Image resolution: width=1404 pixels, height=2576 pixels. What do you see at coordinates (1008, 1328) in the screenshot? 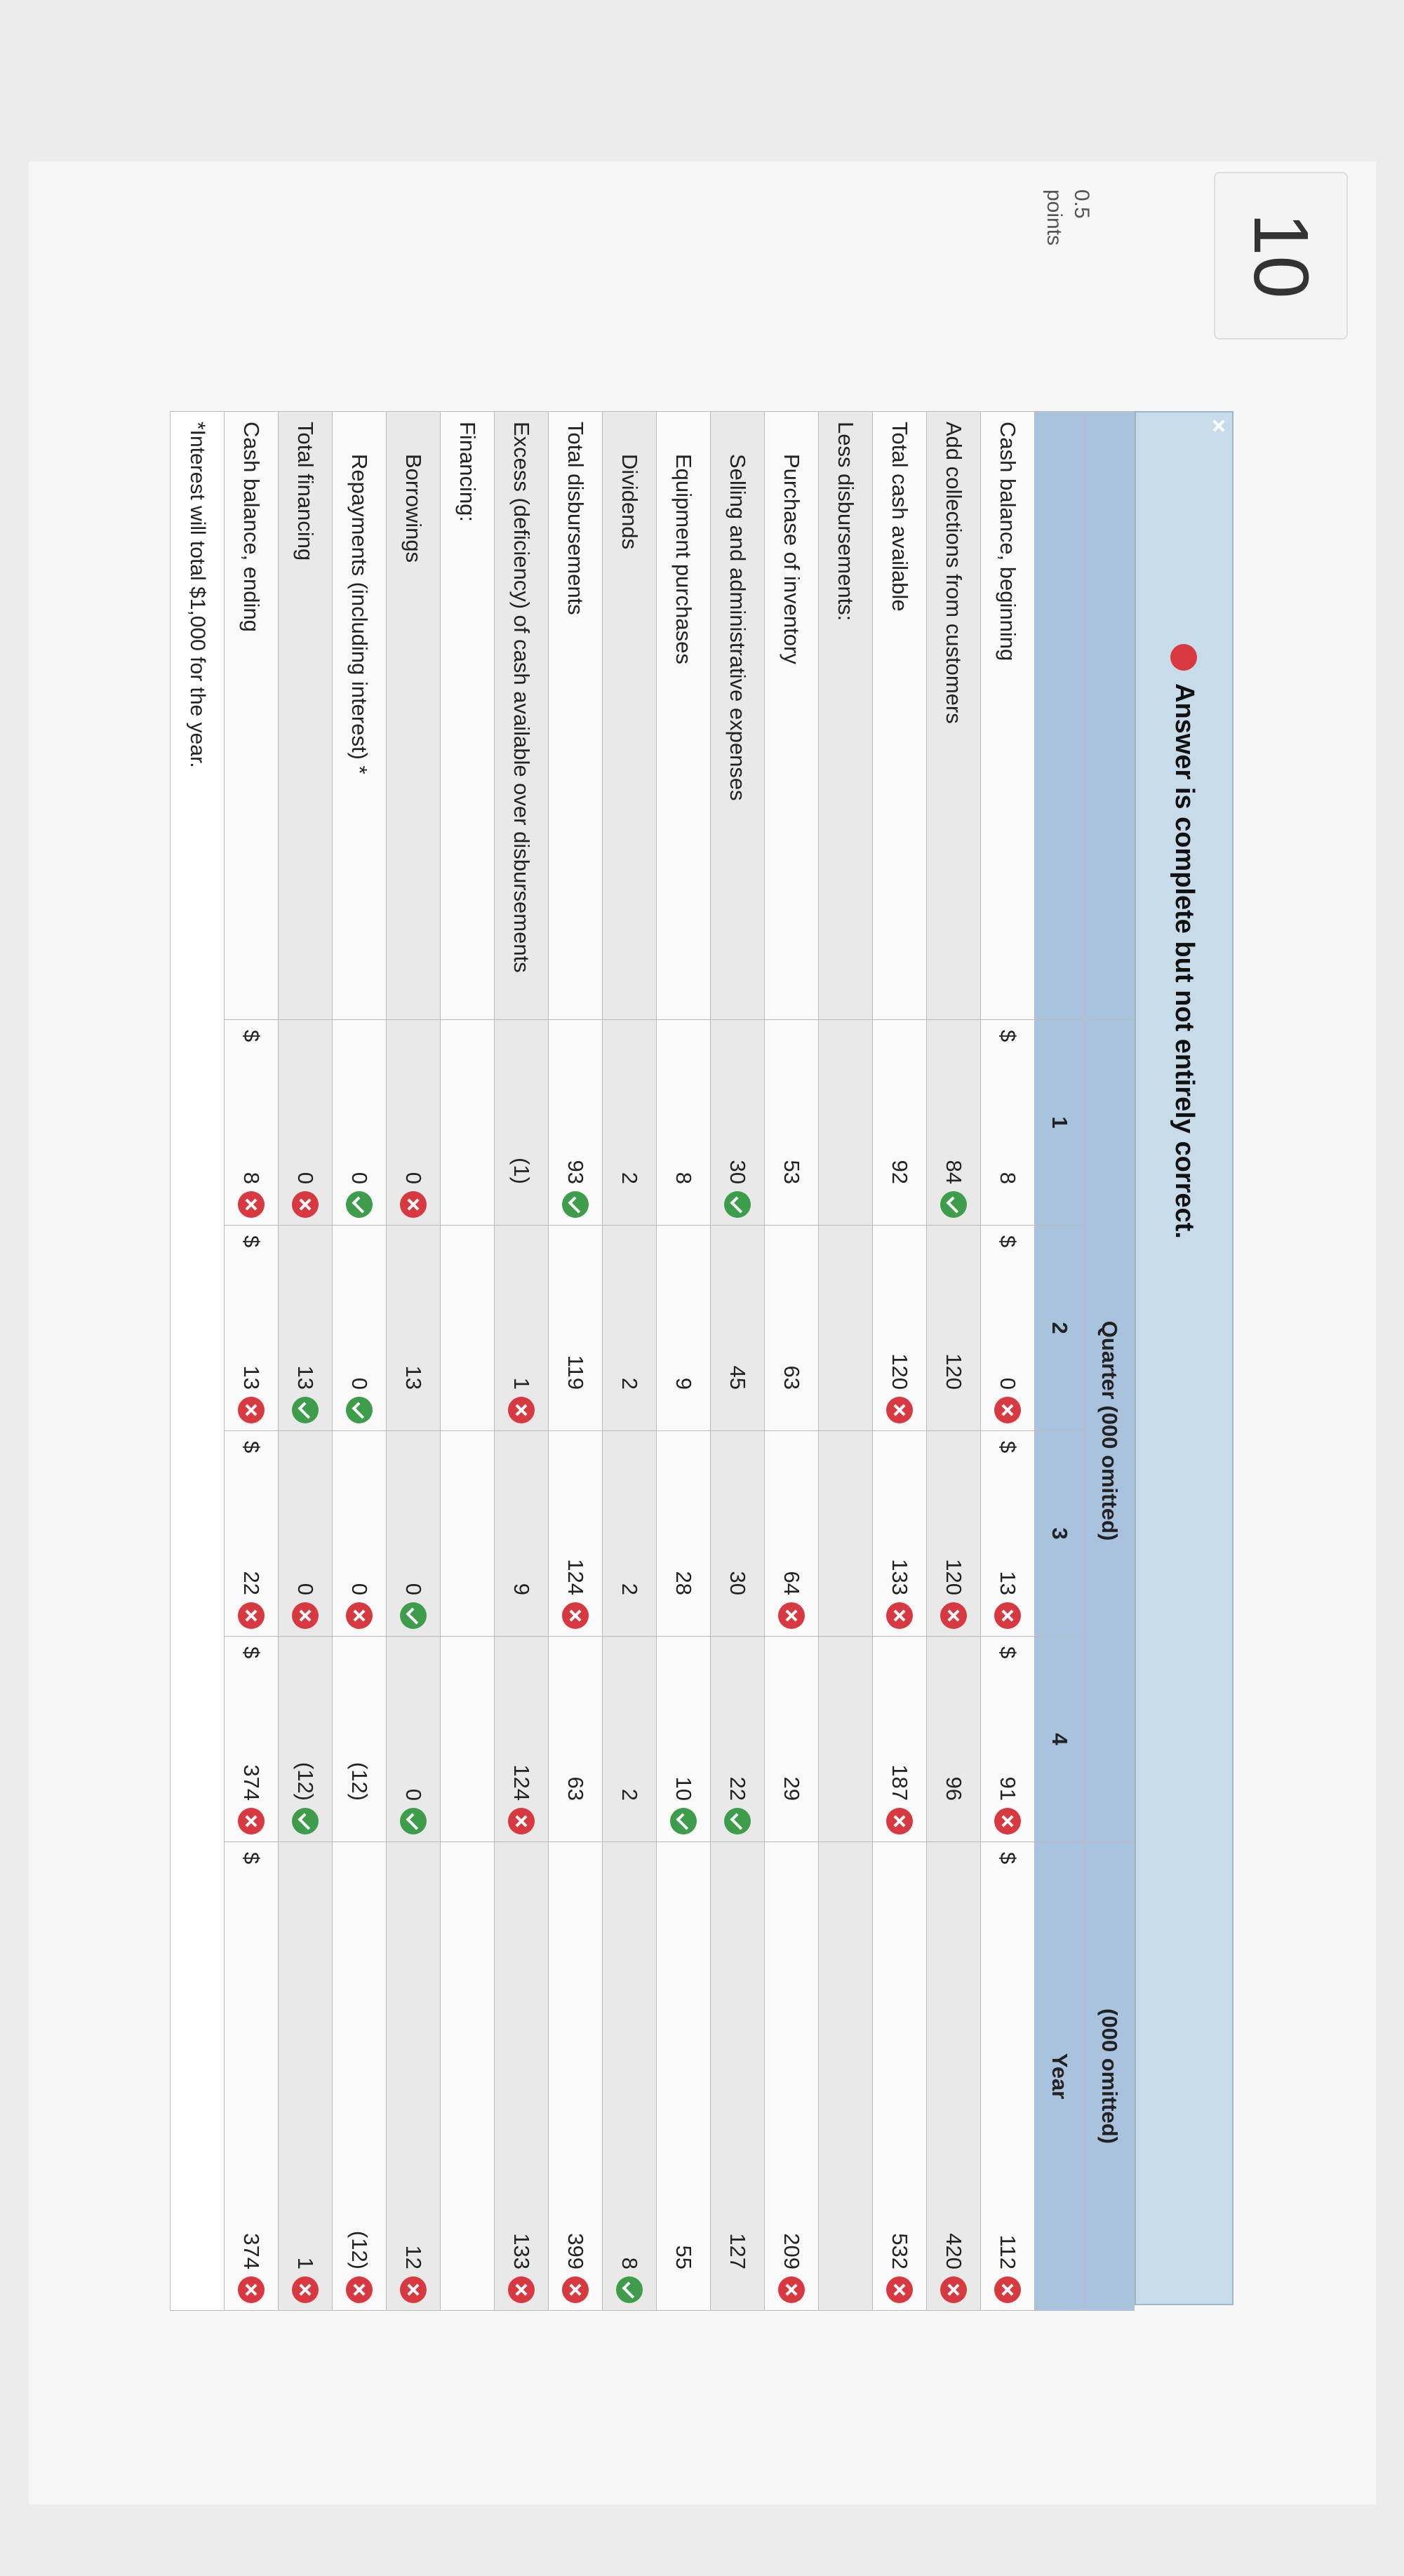
I see `cell: $0` at bounding box center [1008, 1328].